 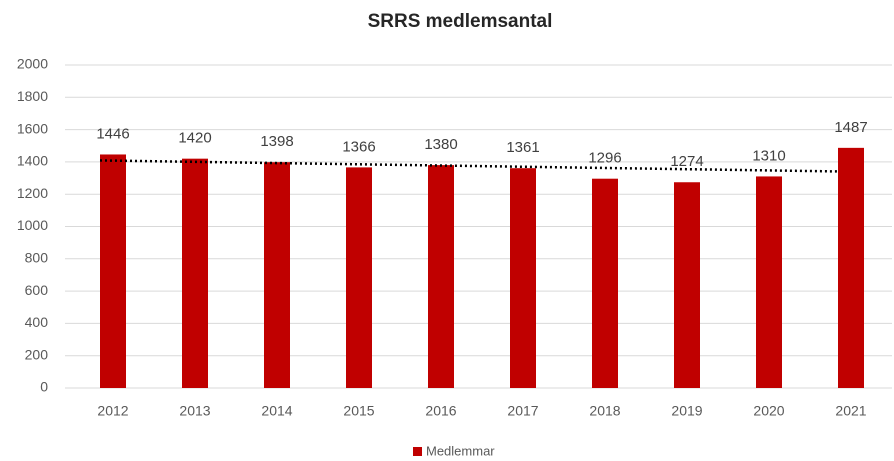 What do you see at coordinates (460, 450) in the screenshot?
I see `legend-label: Medlemmar` at bounding box center [460, 450].